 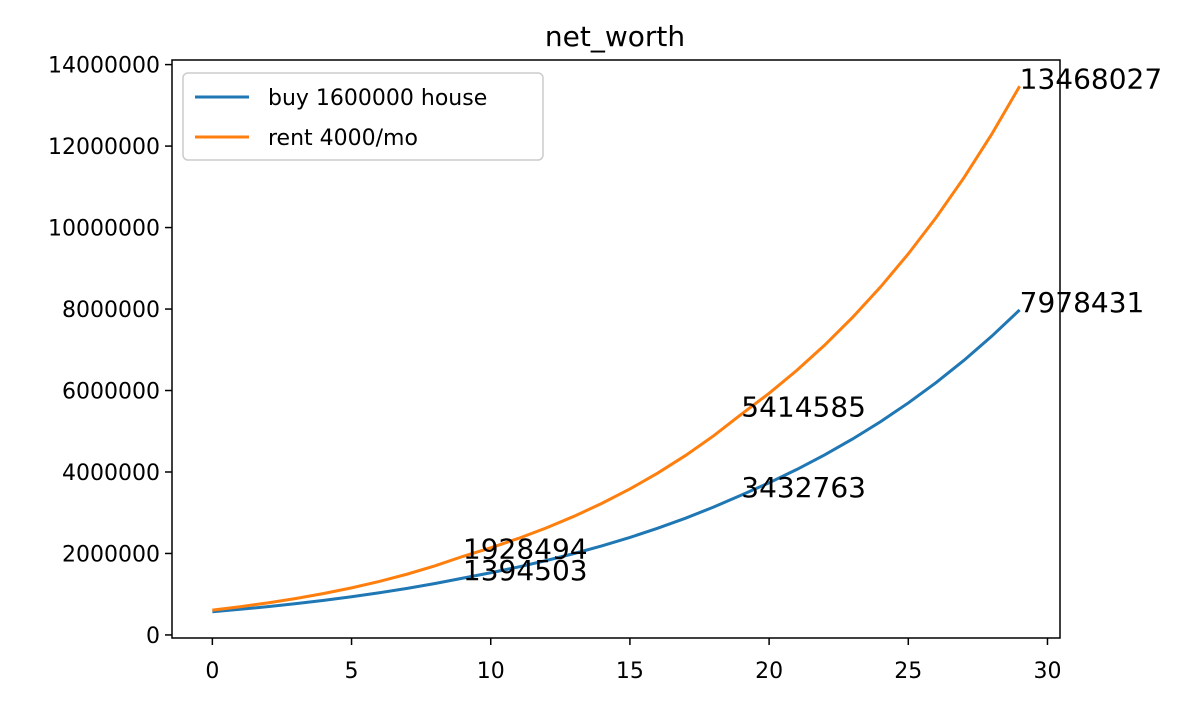 I want to click on annotation: 5414585, so click(x=803, y=406).